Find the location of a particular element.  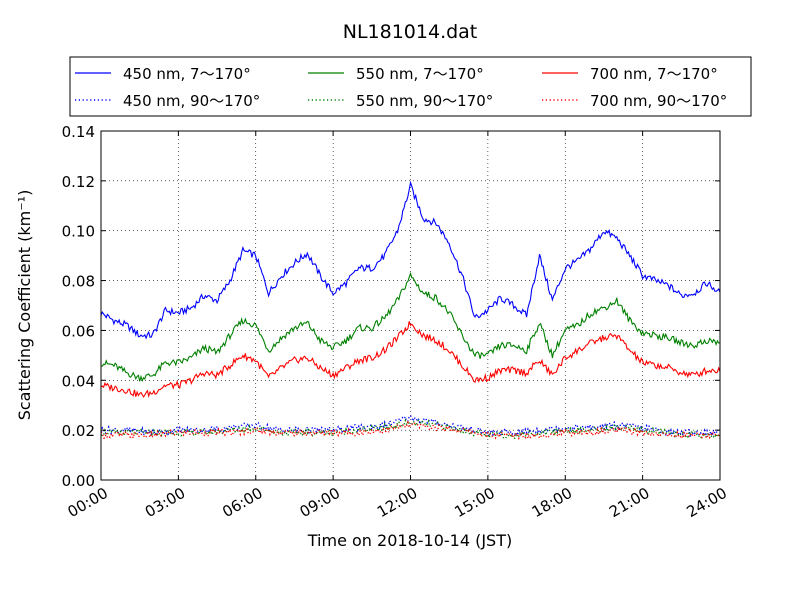

x-tick-label: 06:00 is located at coordinates (242, 502).